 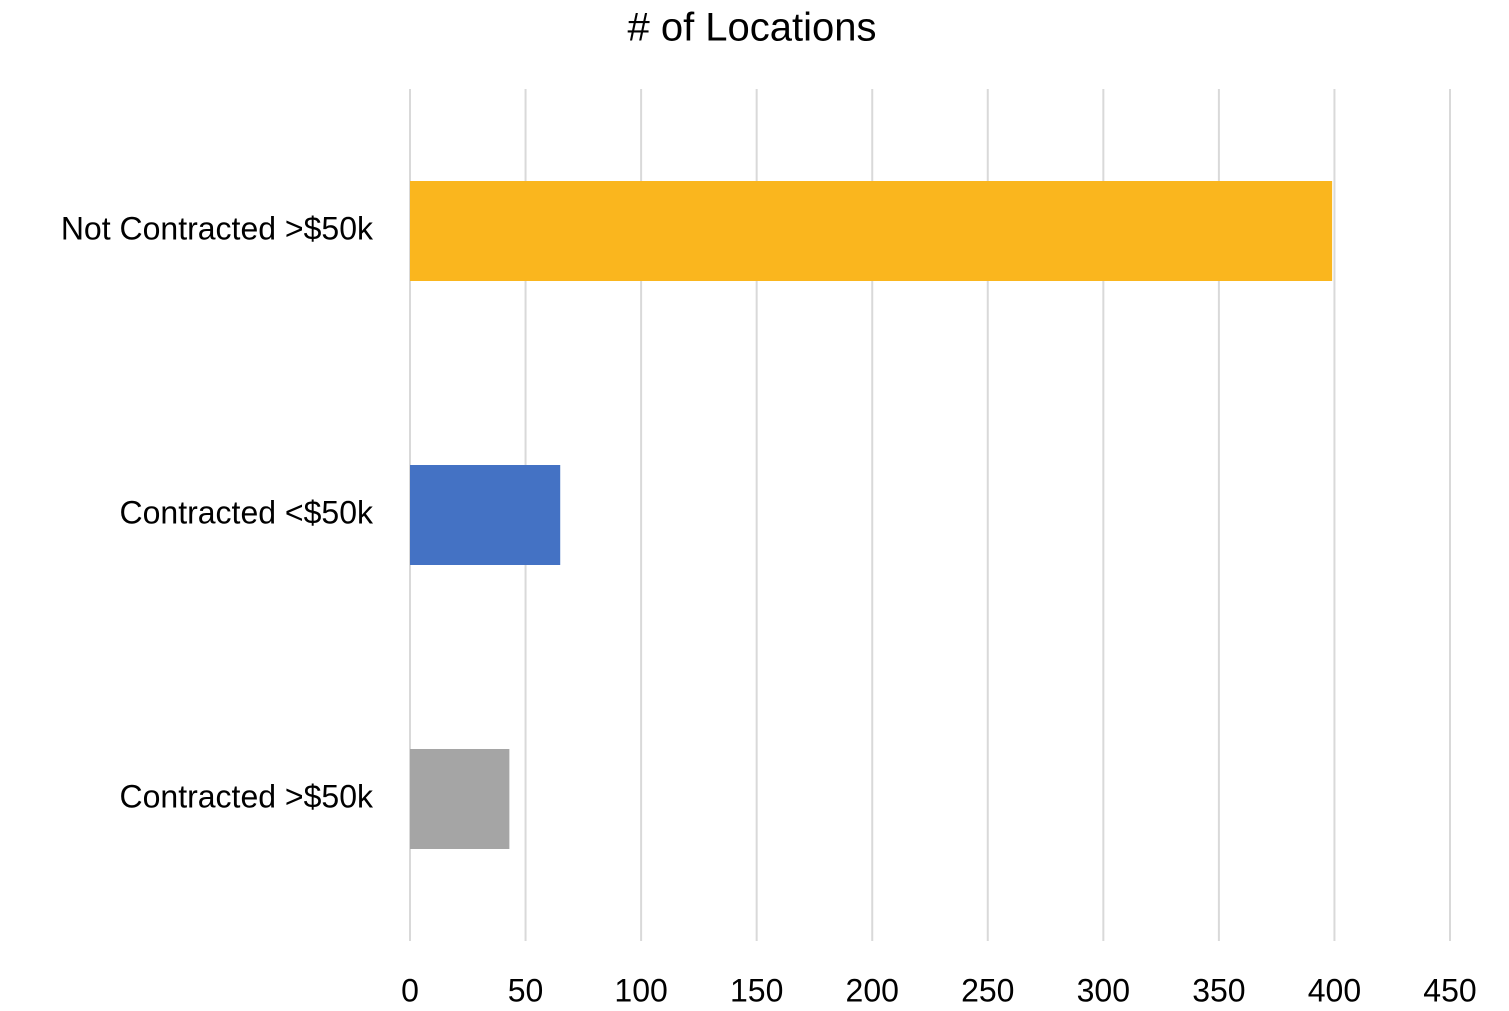 I want to click on y-tick-label: Contracted >$50k, so click(x=247, y=796).